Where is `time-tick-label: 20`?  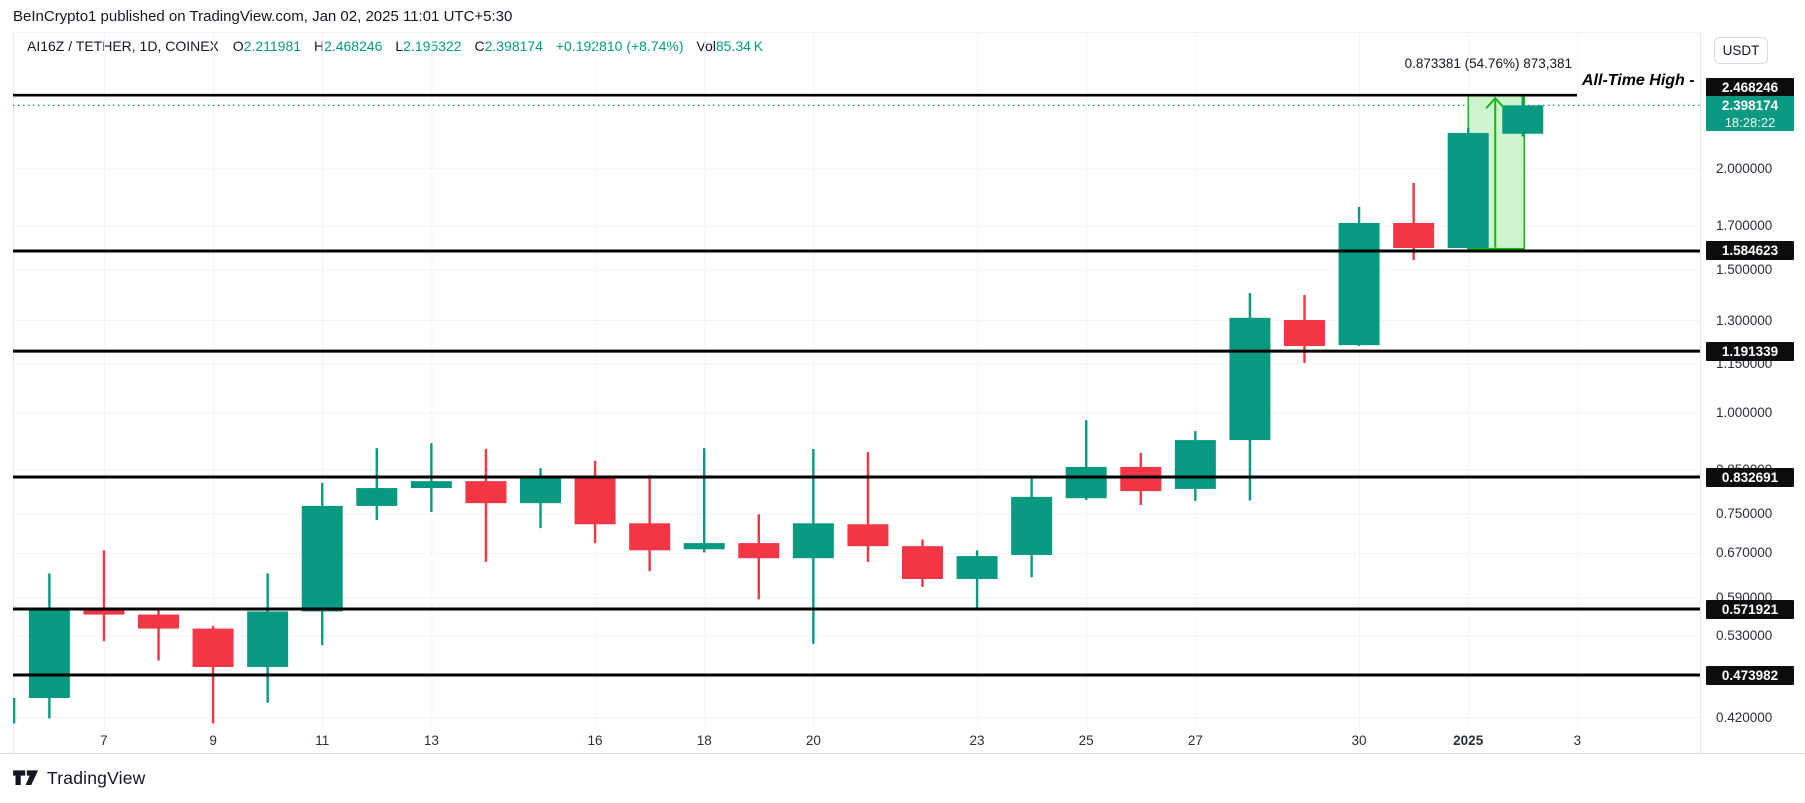 time-tick-label: 20 is located at coordinates (813, 740).